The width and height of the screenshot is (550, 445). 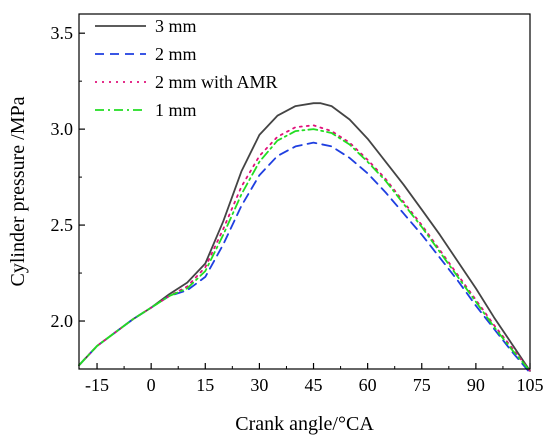 I want to click on x-tick-label: 30, so click(x=259, y=385).